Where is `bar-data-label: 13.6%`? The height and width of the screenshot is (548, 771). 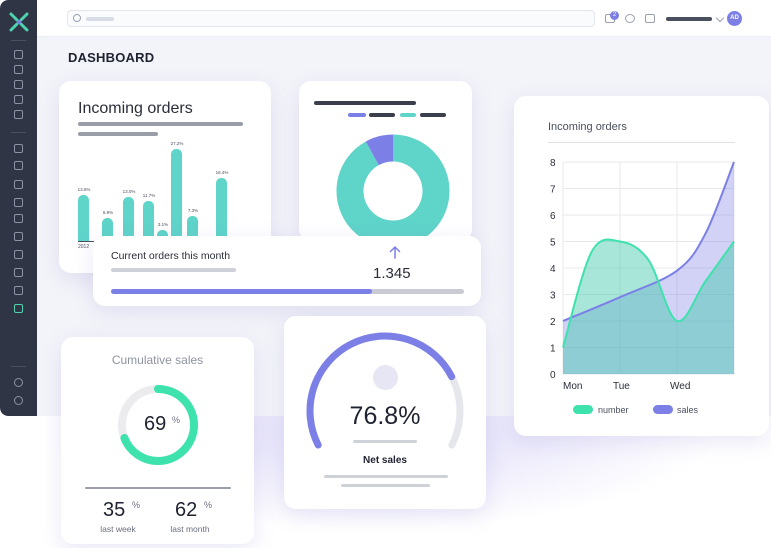 bar-data-label: 13.6% is located at coordinates (84, 189).